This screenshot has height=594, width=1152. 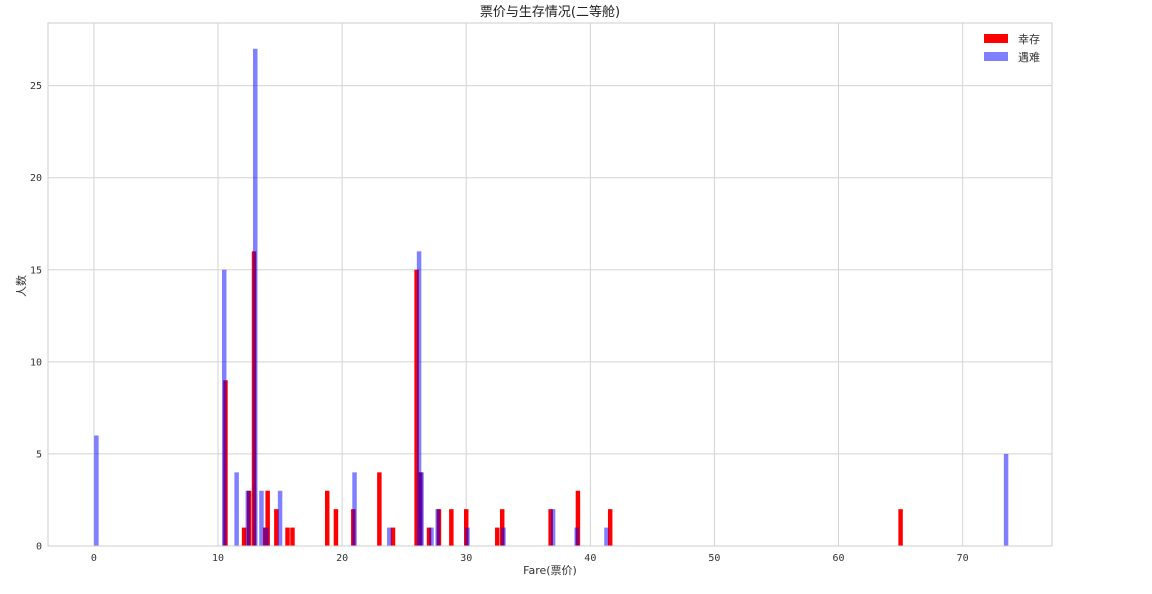 I want to click on legend-label-died: 遇难, so click(x=1029, y=57).